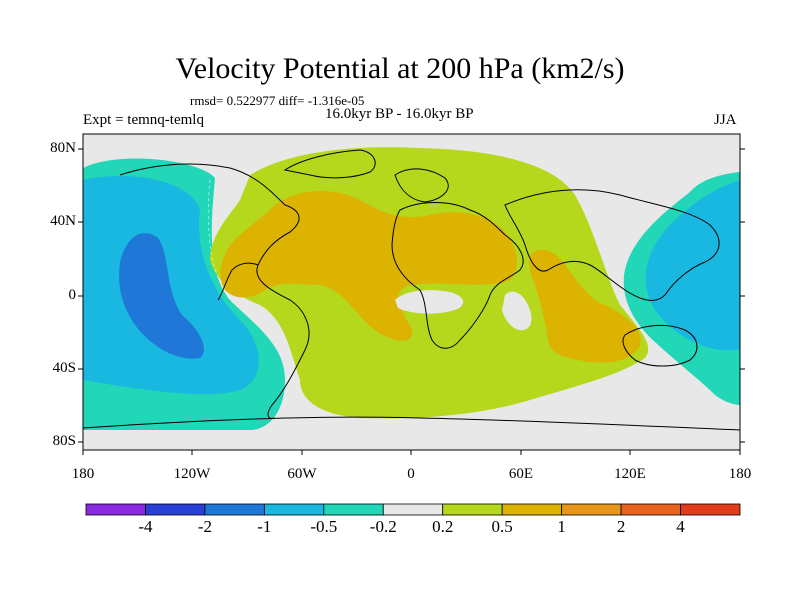 Image resolution: width=800 pixels, height=600 pixels. What do you see at coordinates (83, 474) in the screenshot?
I see `lon-label-180w: 180` at bounding box center [83, 474].